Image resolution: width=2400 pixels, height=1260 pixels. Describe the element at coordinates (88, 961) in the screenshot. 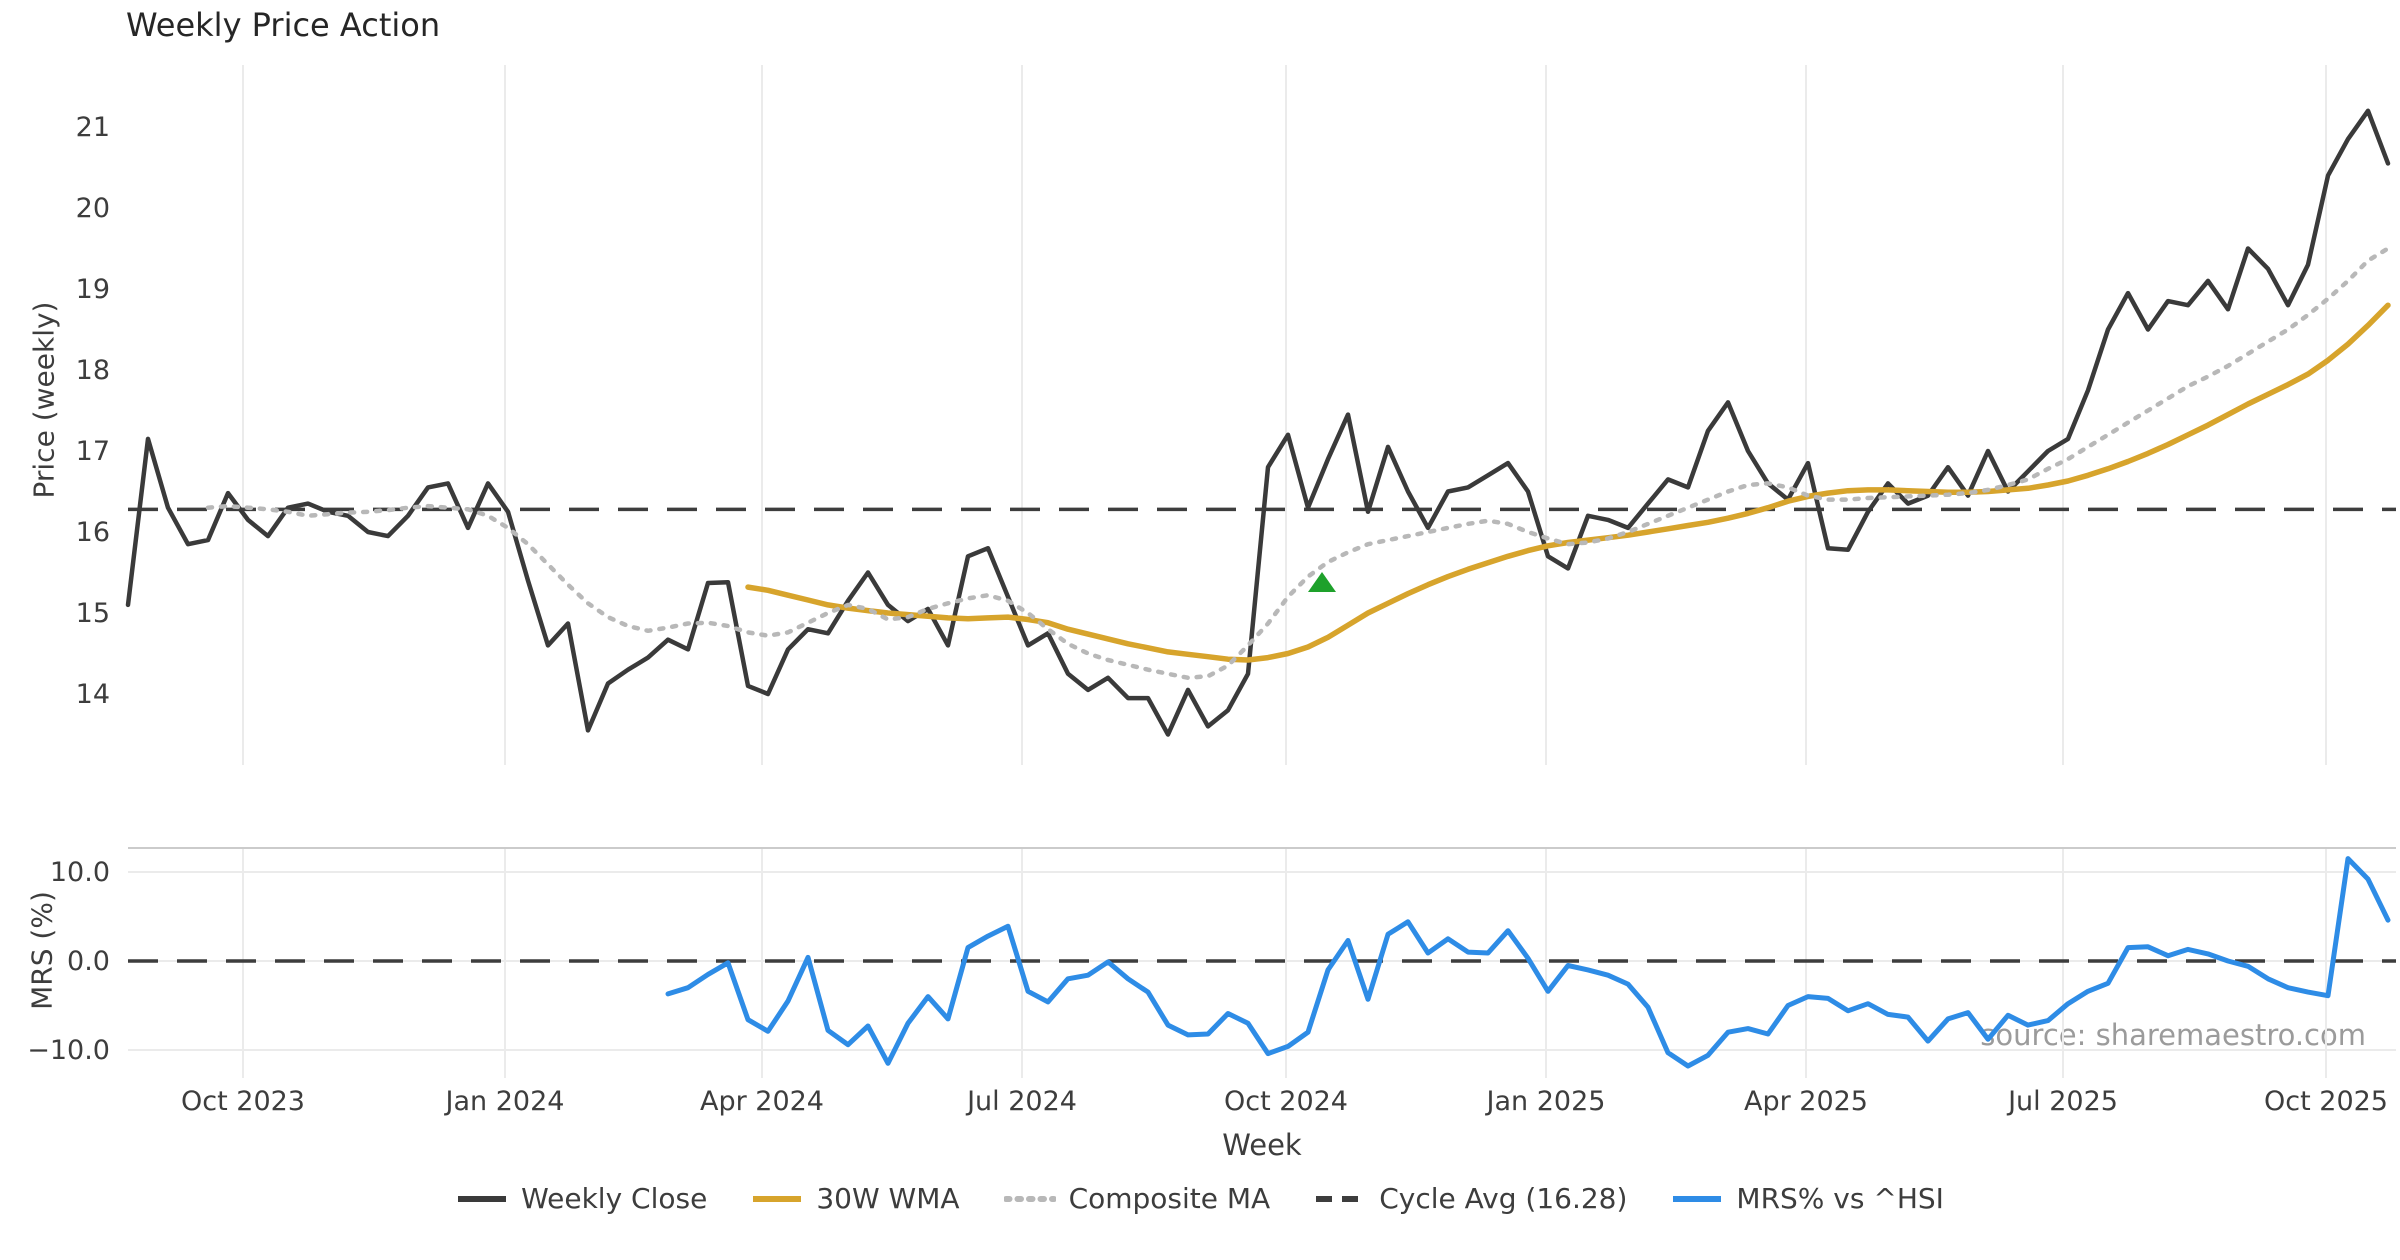

I see `mrs-ytick: 0.0` at that location.